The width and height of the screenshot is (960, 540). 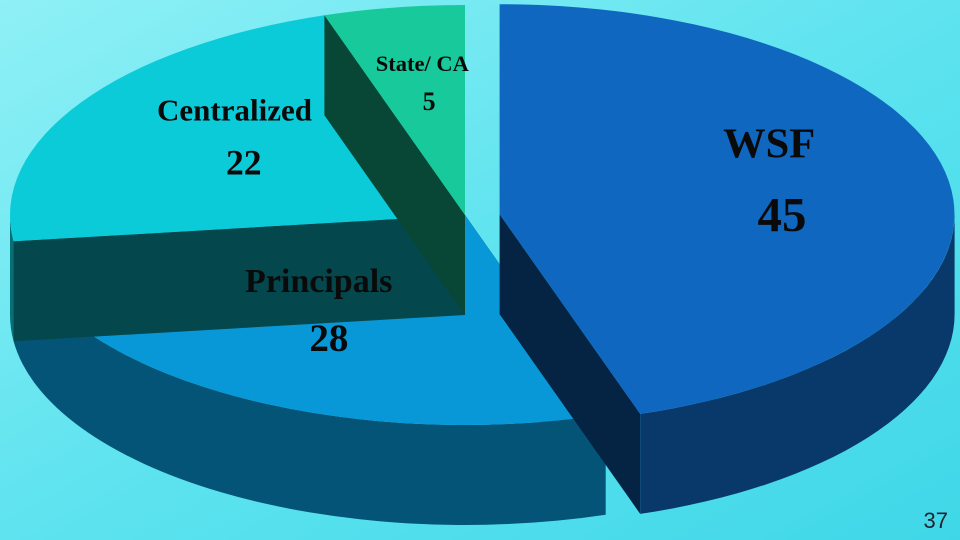 What do you see at coordinates (394, 110) in the screenshot?
I see `slice` at bounding box center [394, 110].